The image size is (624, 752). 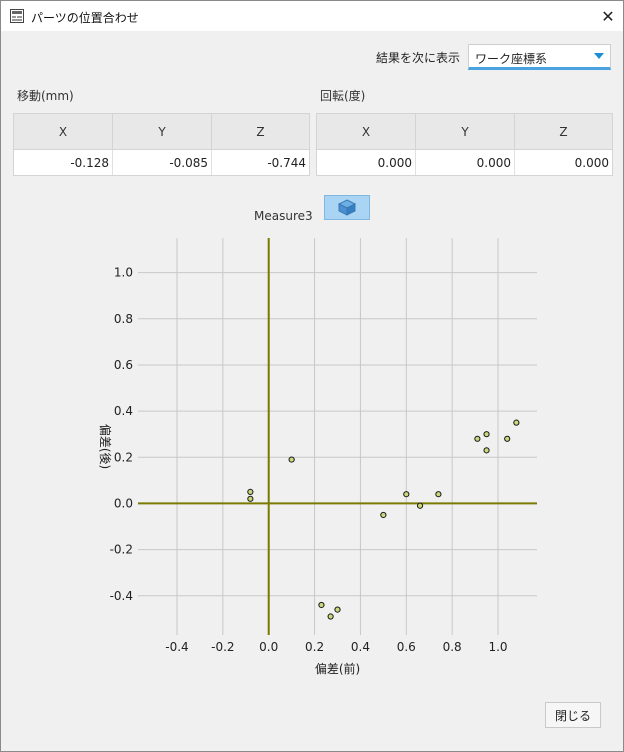 What do you see at coordinates (366, 132) in the screenshot?
I see `rotation-header-x: X` at bounding box center [366, 132].